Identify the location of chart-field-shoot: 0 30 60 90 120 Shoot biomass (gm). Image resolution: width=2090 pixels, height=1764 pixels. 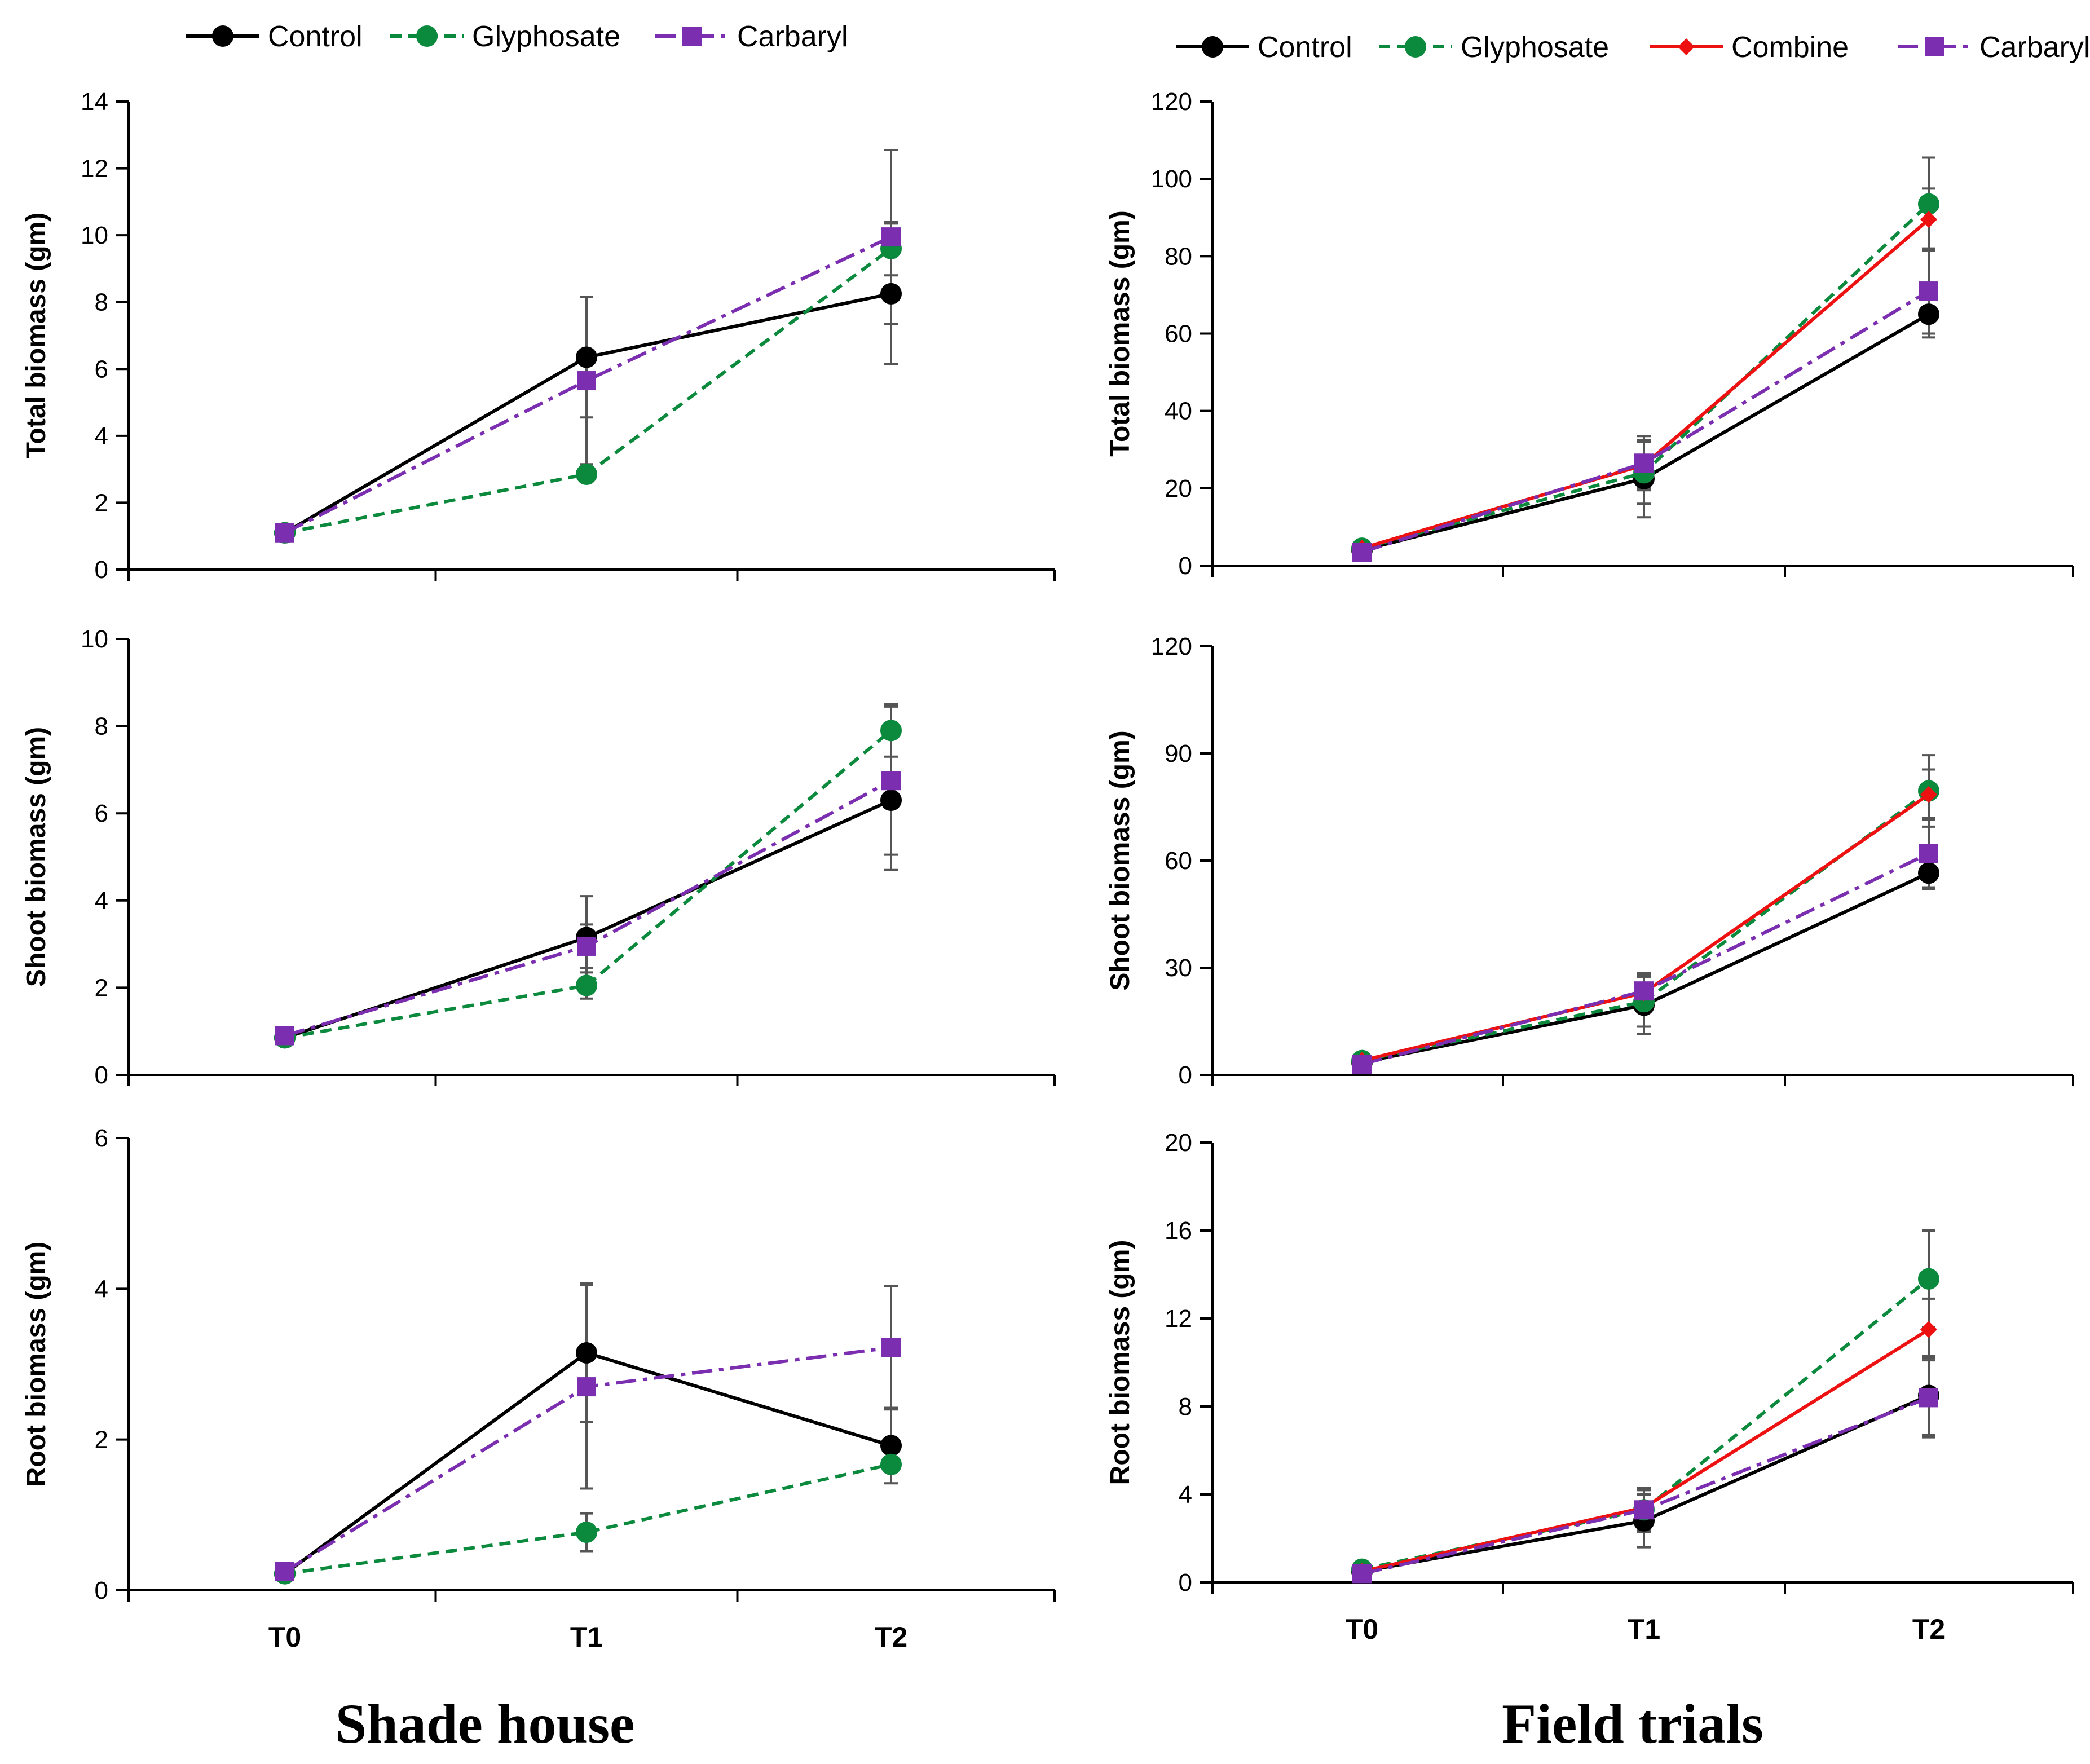
(1590, 861).